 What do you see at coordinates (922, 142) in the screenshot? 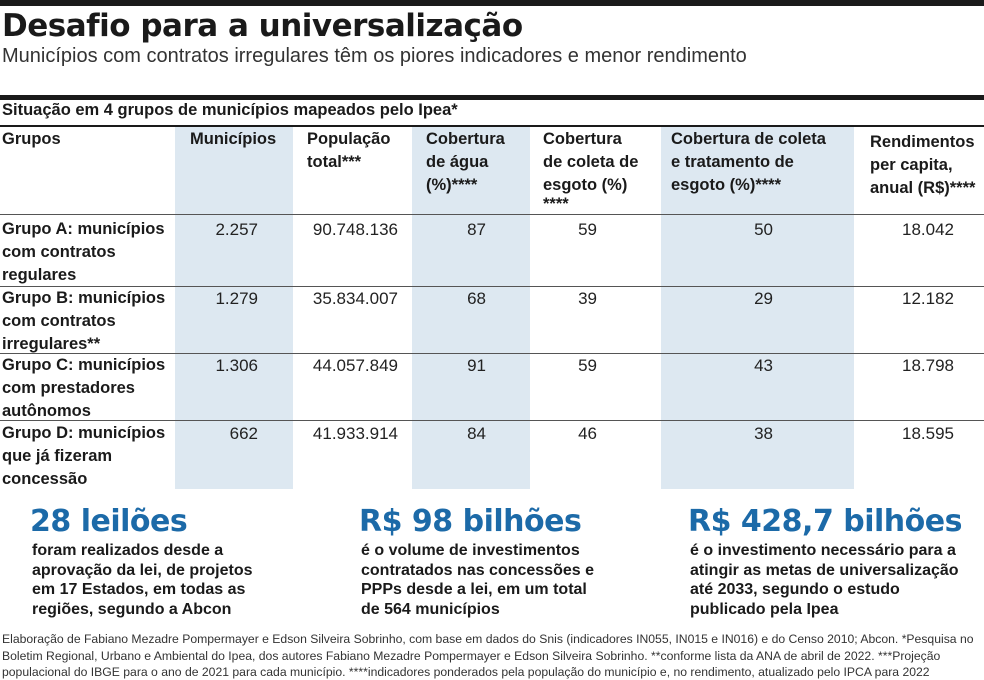
I see `header-line: Rendimentos` at bounding box center [922, 142].